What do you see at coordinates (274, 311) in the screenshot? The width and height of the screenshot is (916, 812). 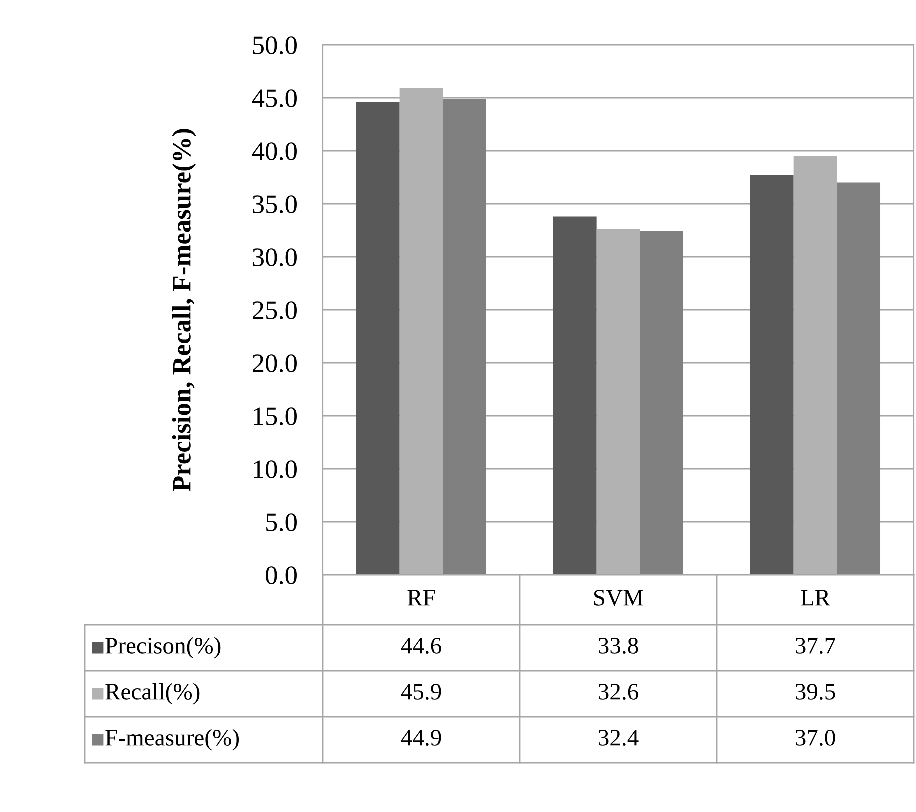 I see `y-tick-label: 25.0` at bounding box center [274, 311].